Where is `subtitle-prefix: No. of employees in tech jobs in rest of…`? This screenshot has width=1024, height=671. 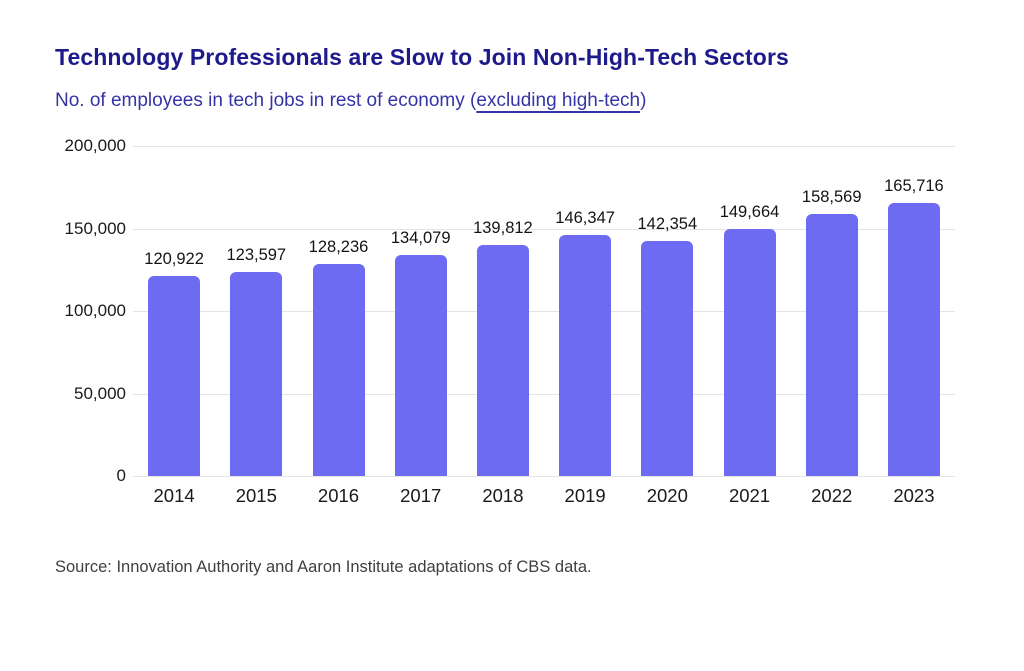
subtitle-prefix: No. of employees in tech jobs in rest of… is located at coordinates (266, 100).